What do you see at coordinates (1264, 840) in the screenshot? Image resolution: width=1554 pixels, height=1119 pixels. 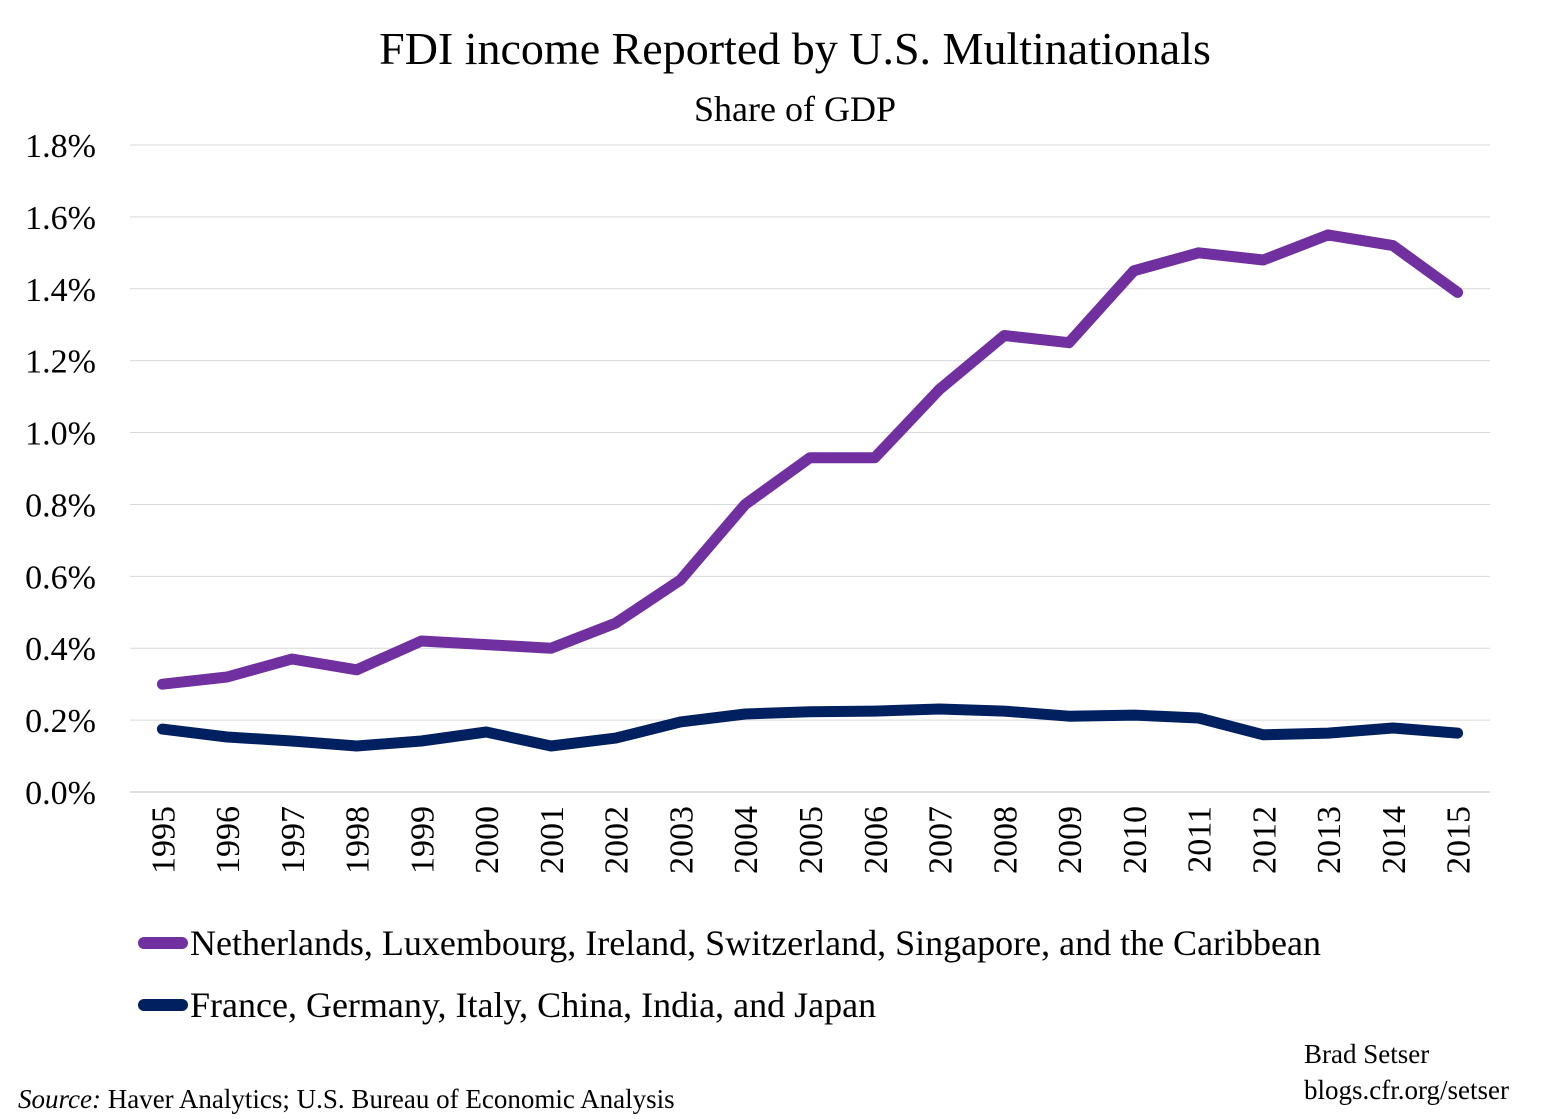 I see `x-tick-label: 2012` at bounding box center [1264, 840].